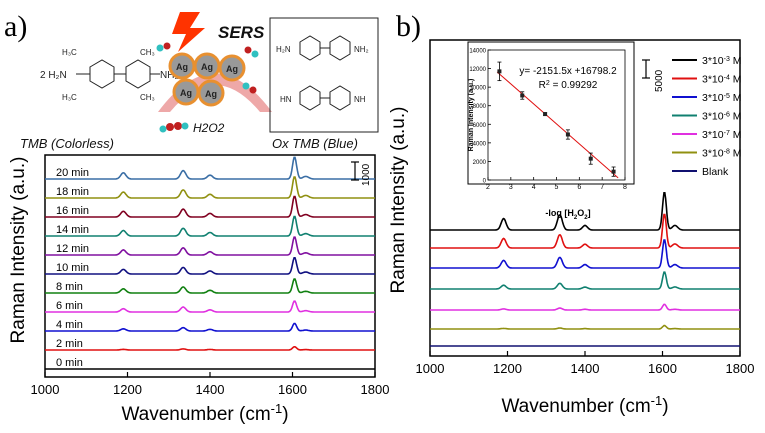 Image resolution: width=765 pixels, height=433 pixels. What do you see at coordinates (480, 126) in the screenshot?
I see `inset-y-tick-label: 6000` at bounding box center [480, 126].